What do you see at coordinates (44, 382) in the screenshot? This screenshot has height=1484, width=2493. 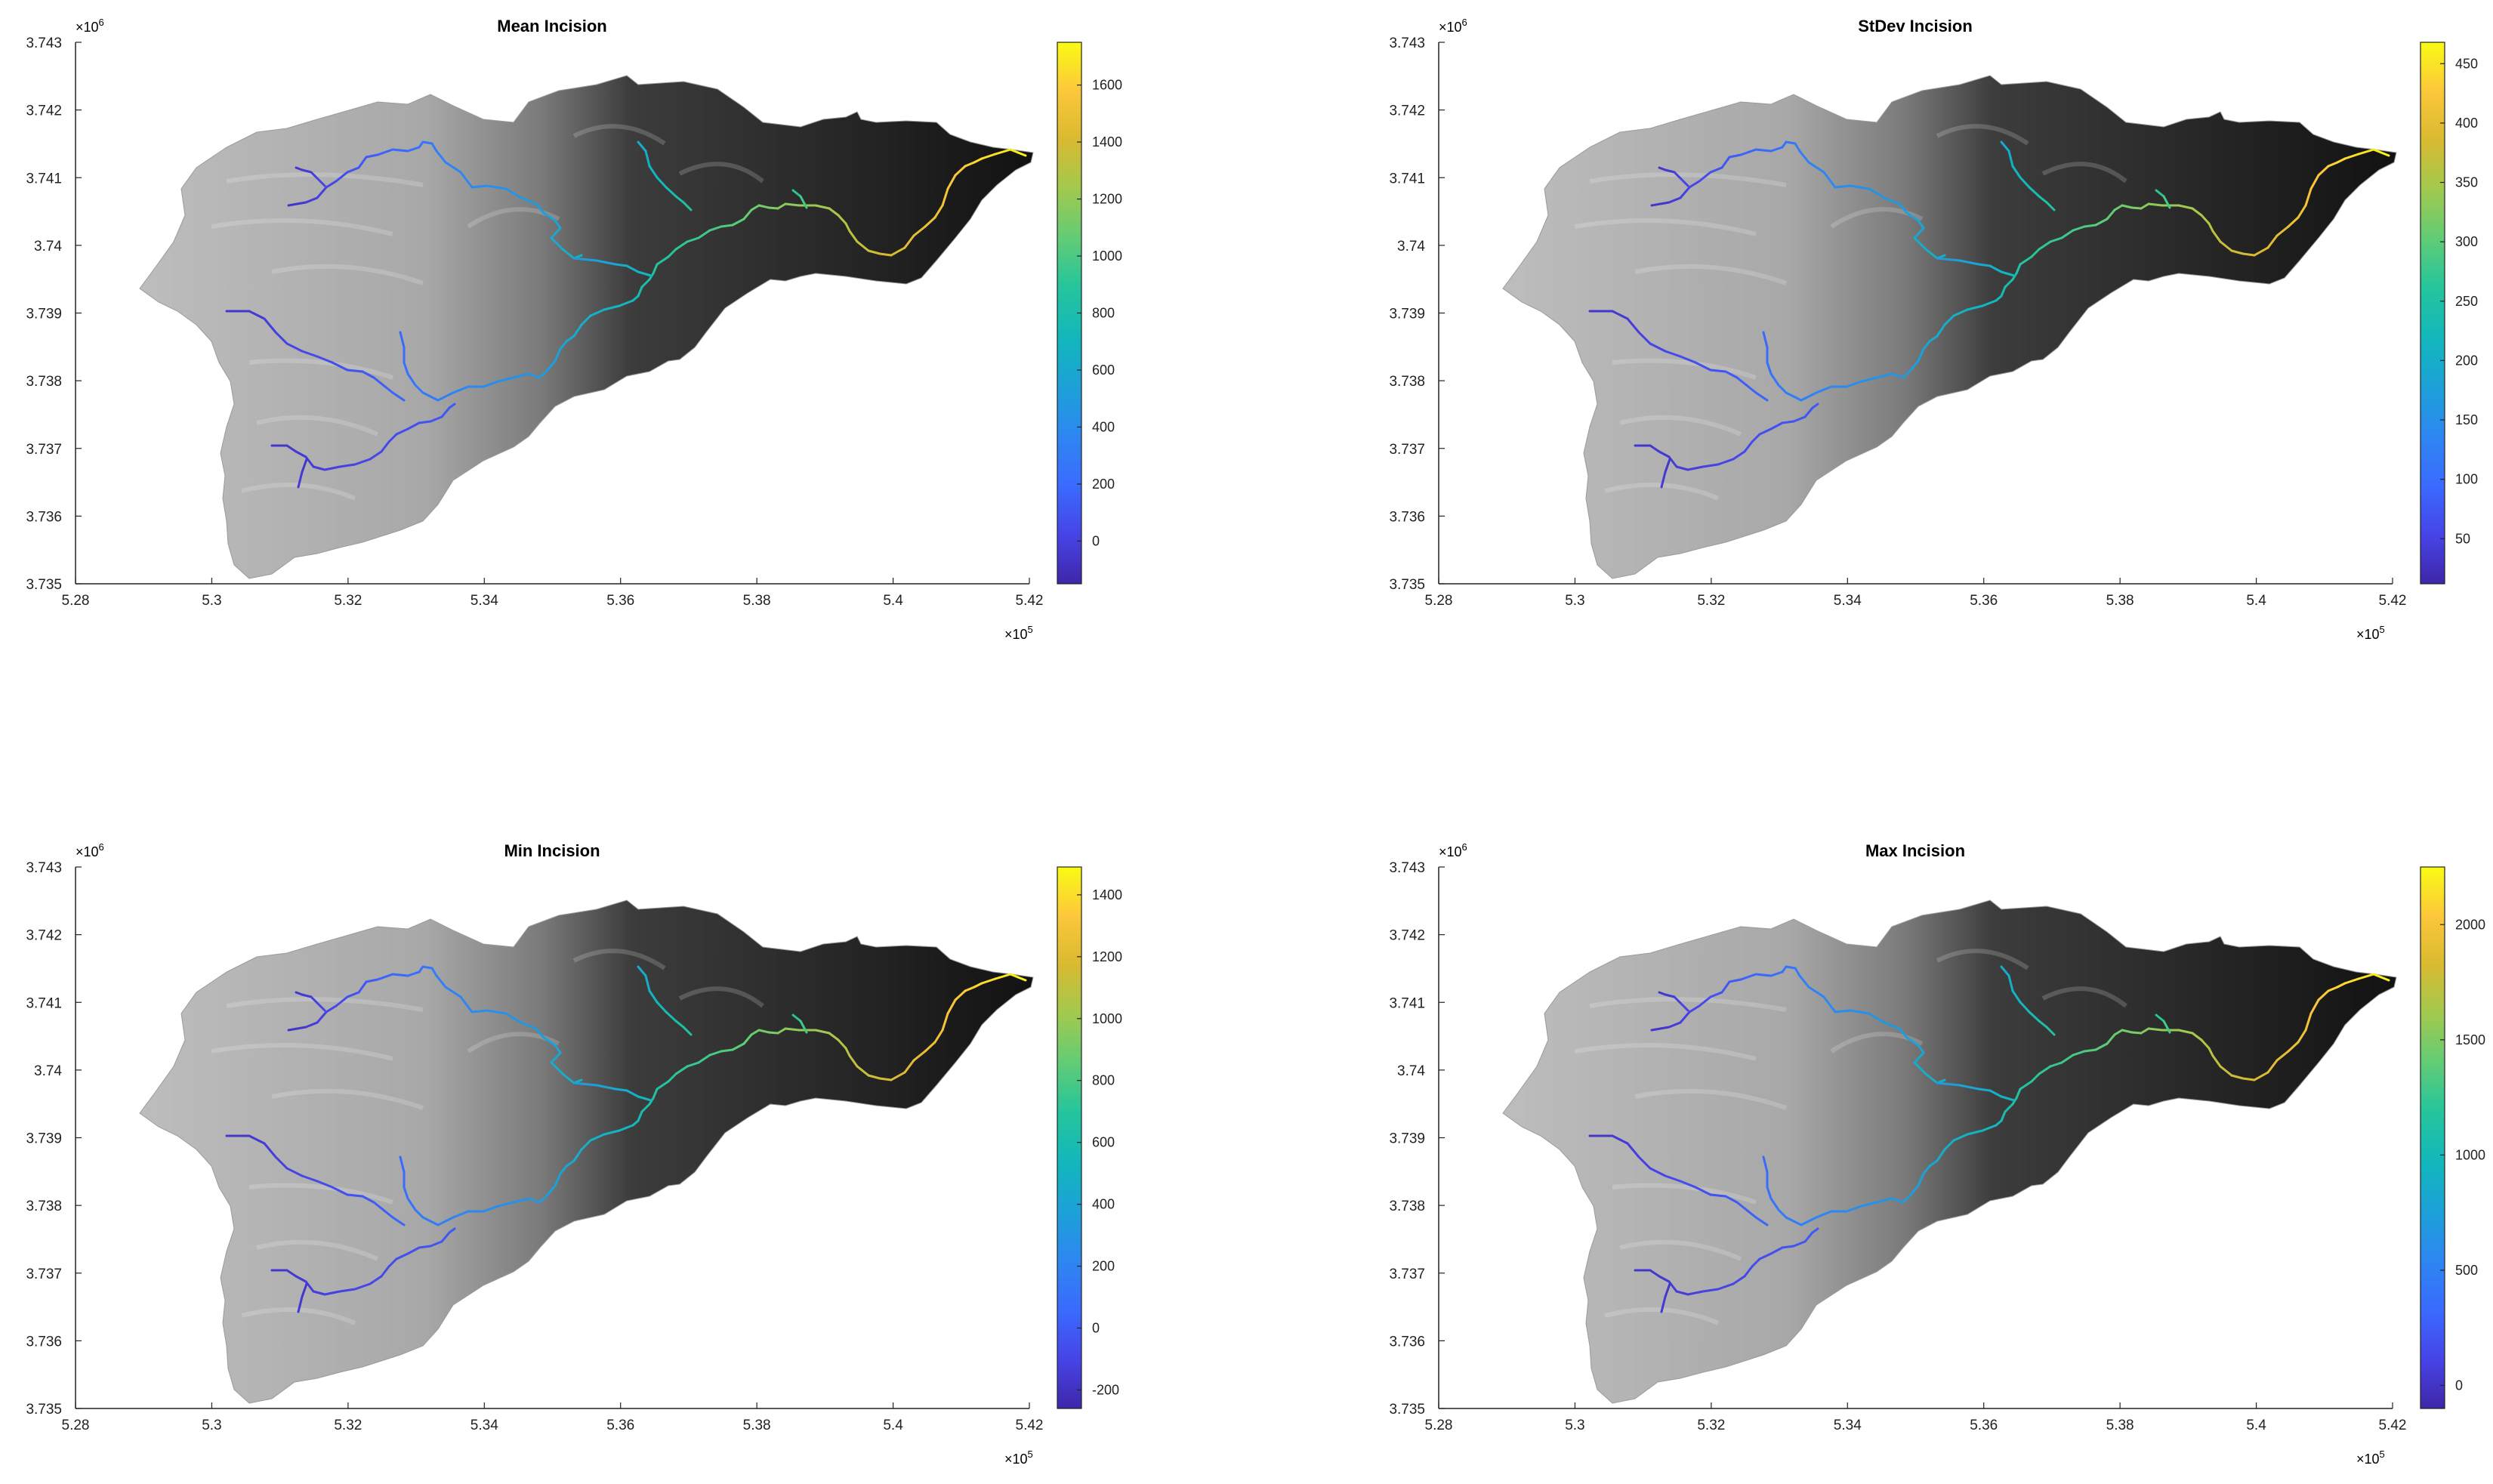 I see `y-tick-label: 3.738` at bounding box center [44, 382].